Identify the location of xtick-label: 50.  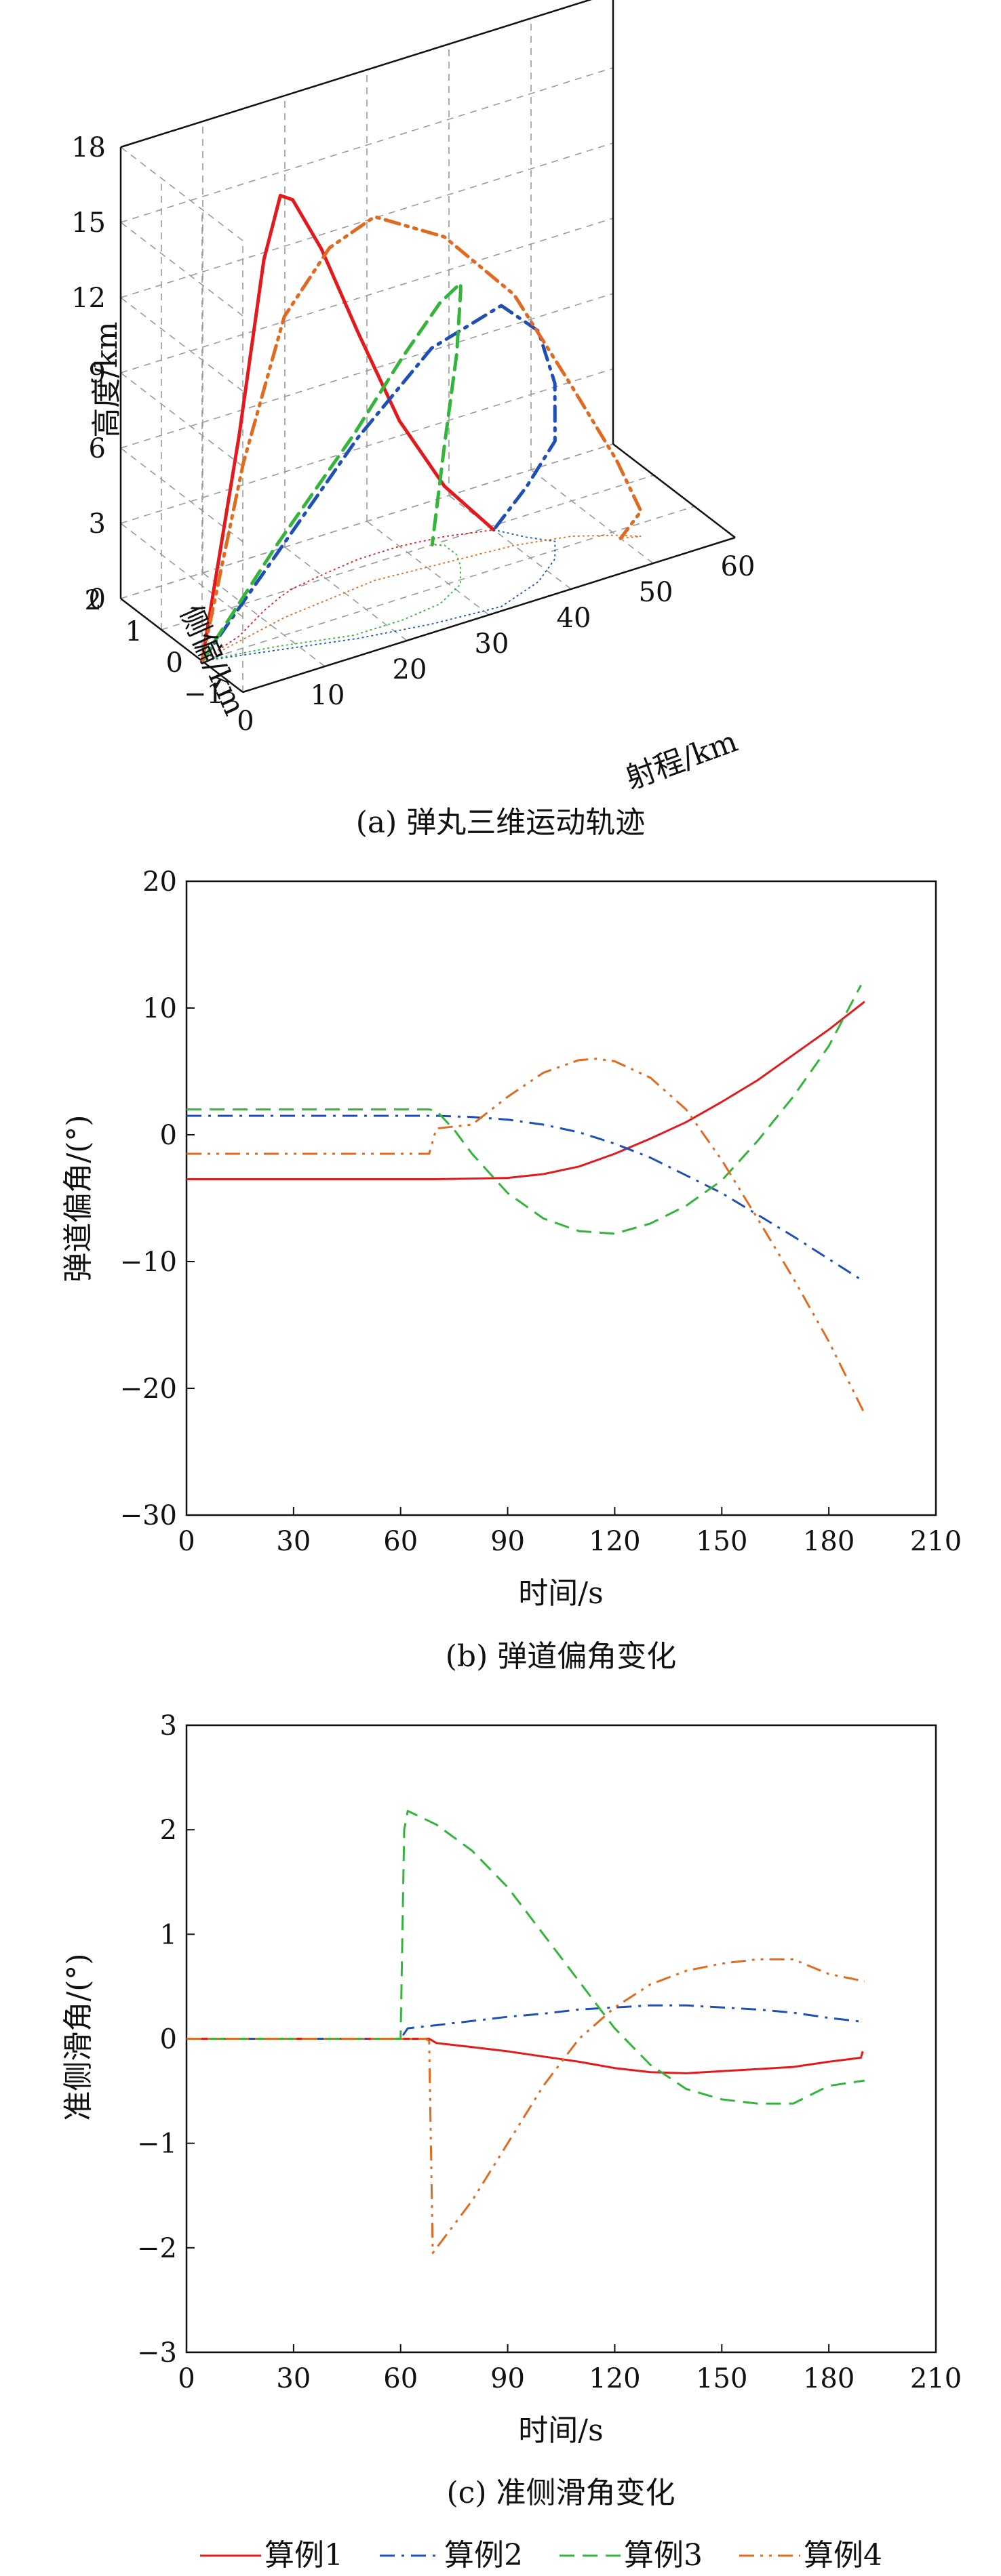
(656, 592).